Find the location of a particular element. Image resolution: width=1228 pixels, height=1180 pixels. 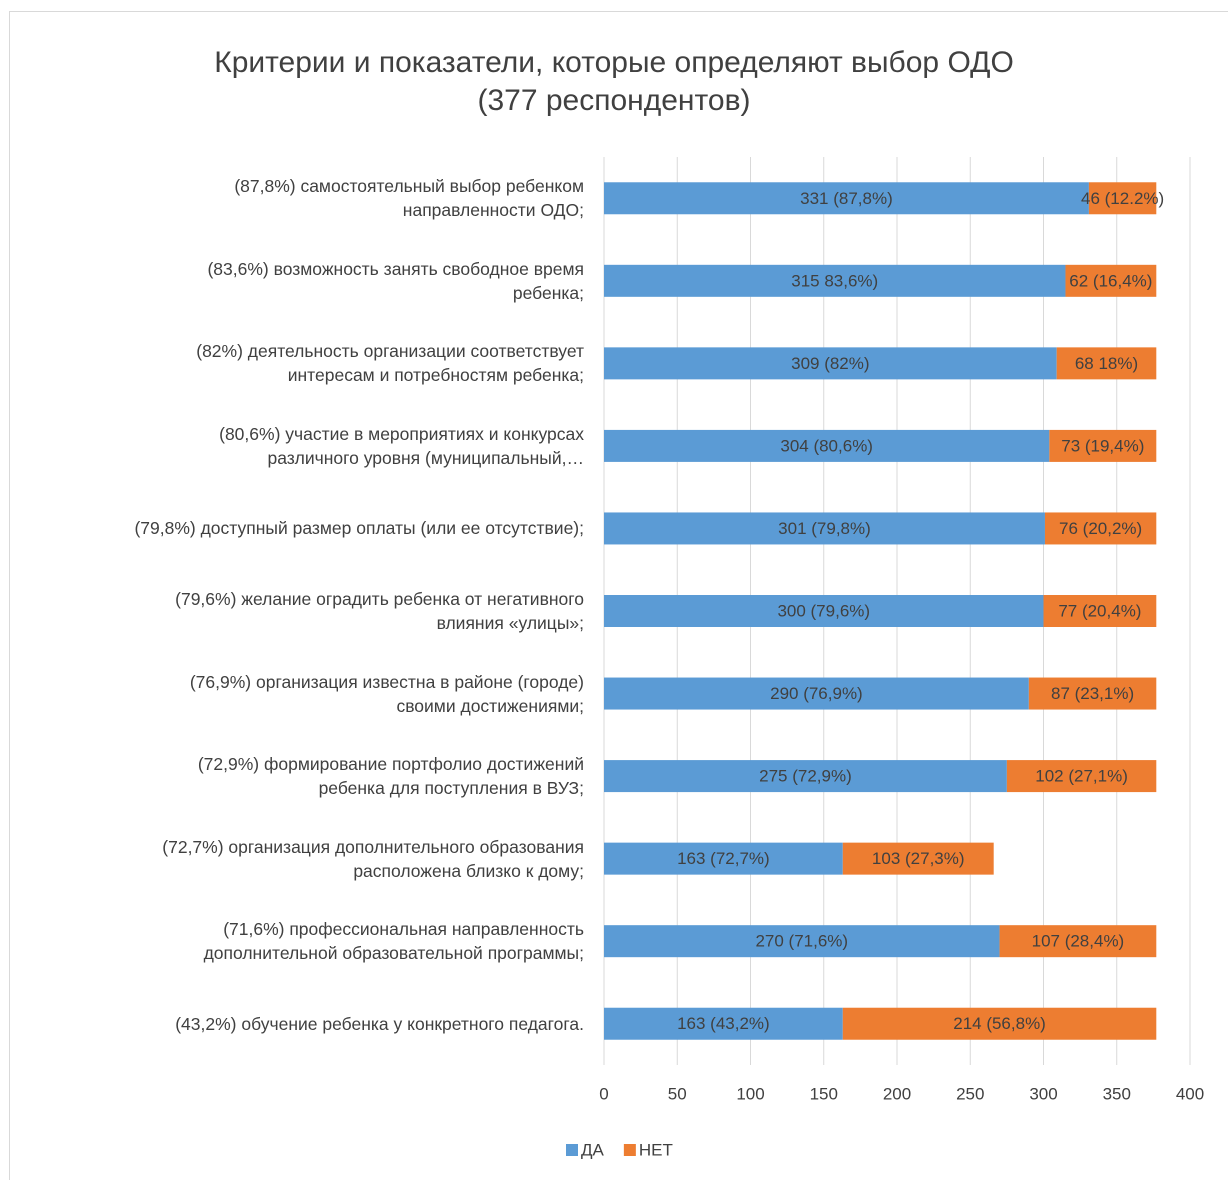

data-label: 275 (72,9%) is located at coordinates (805, 776).